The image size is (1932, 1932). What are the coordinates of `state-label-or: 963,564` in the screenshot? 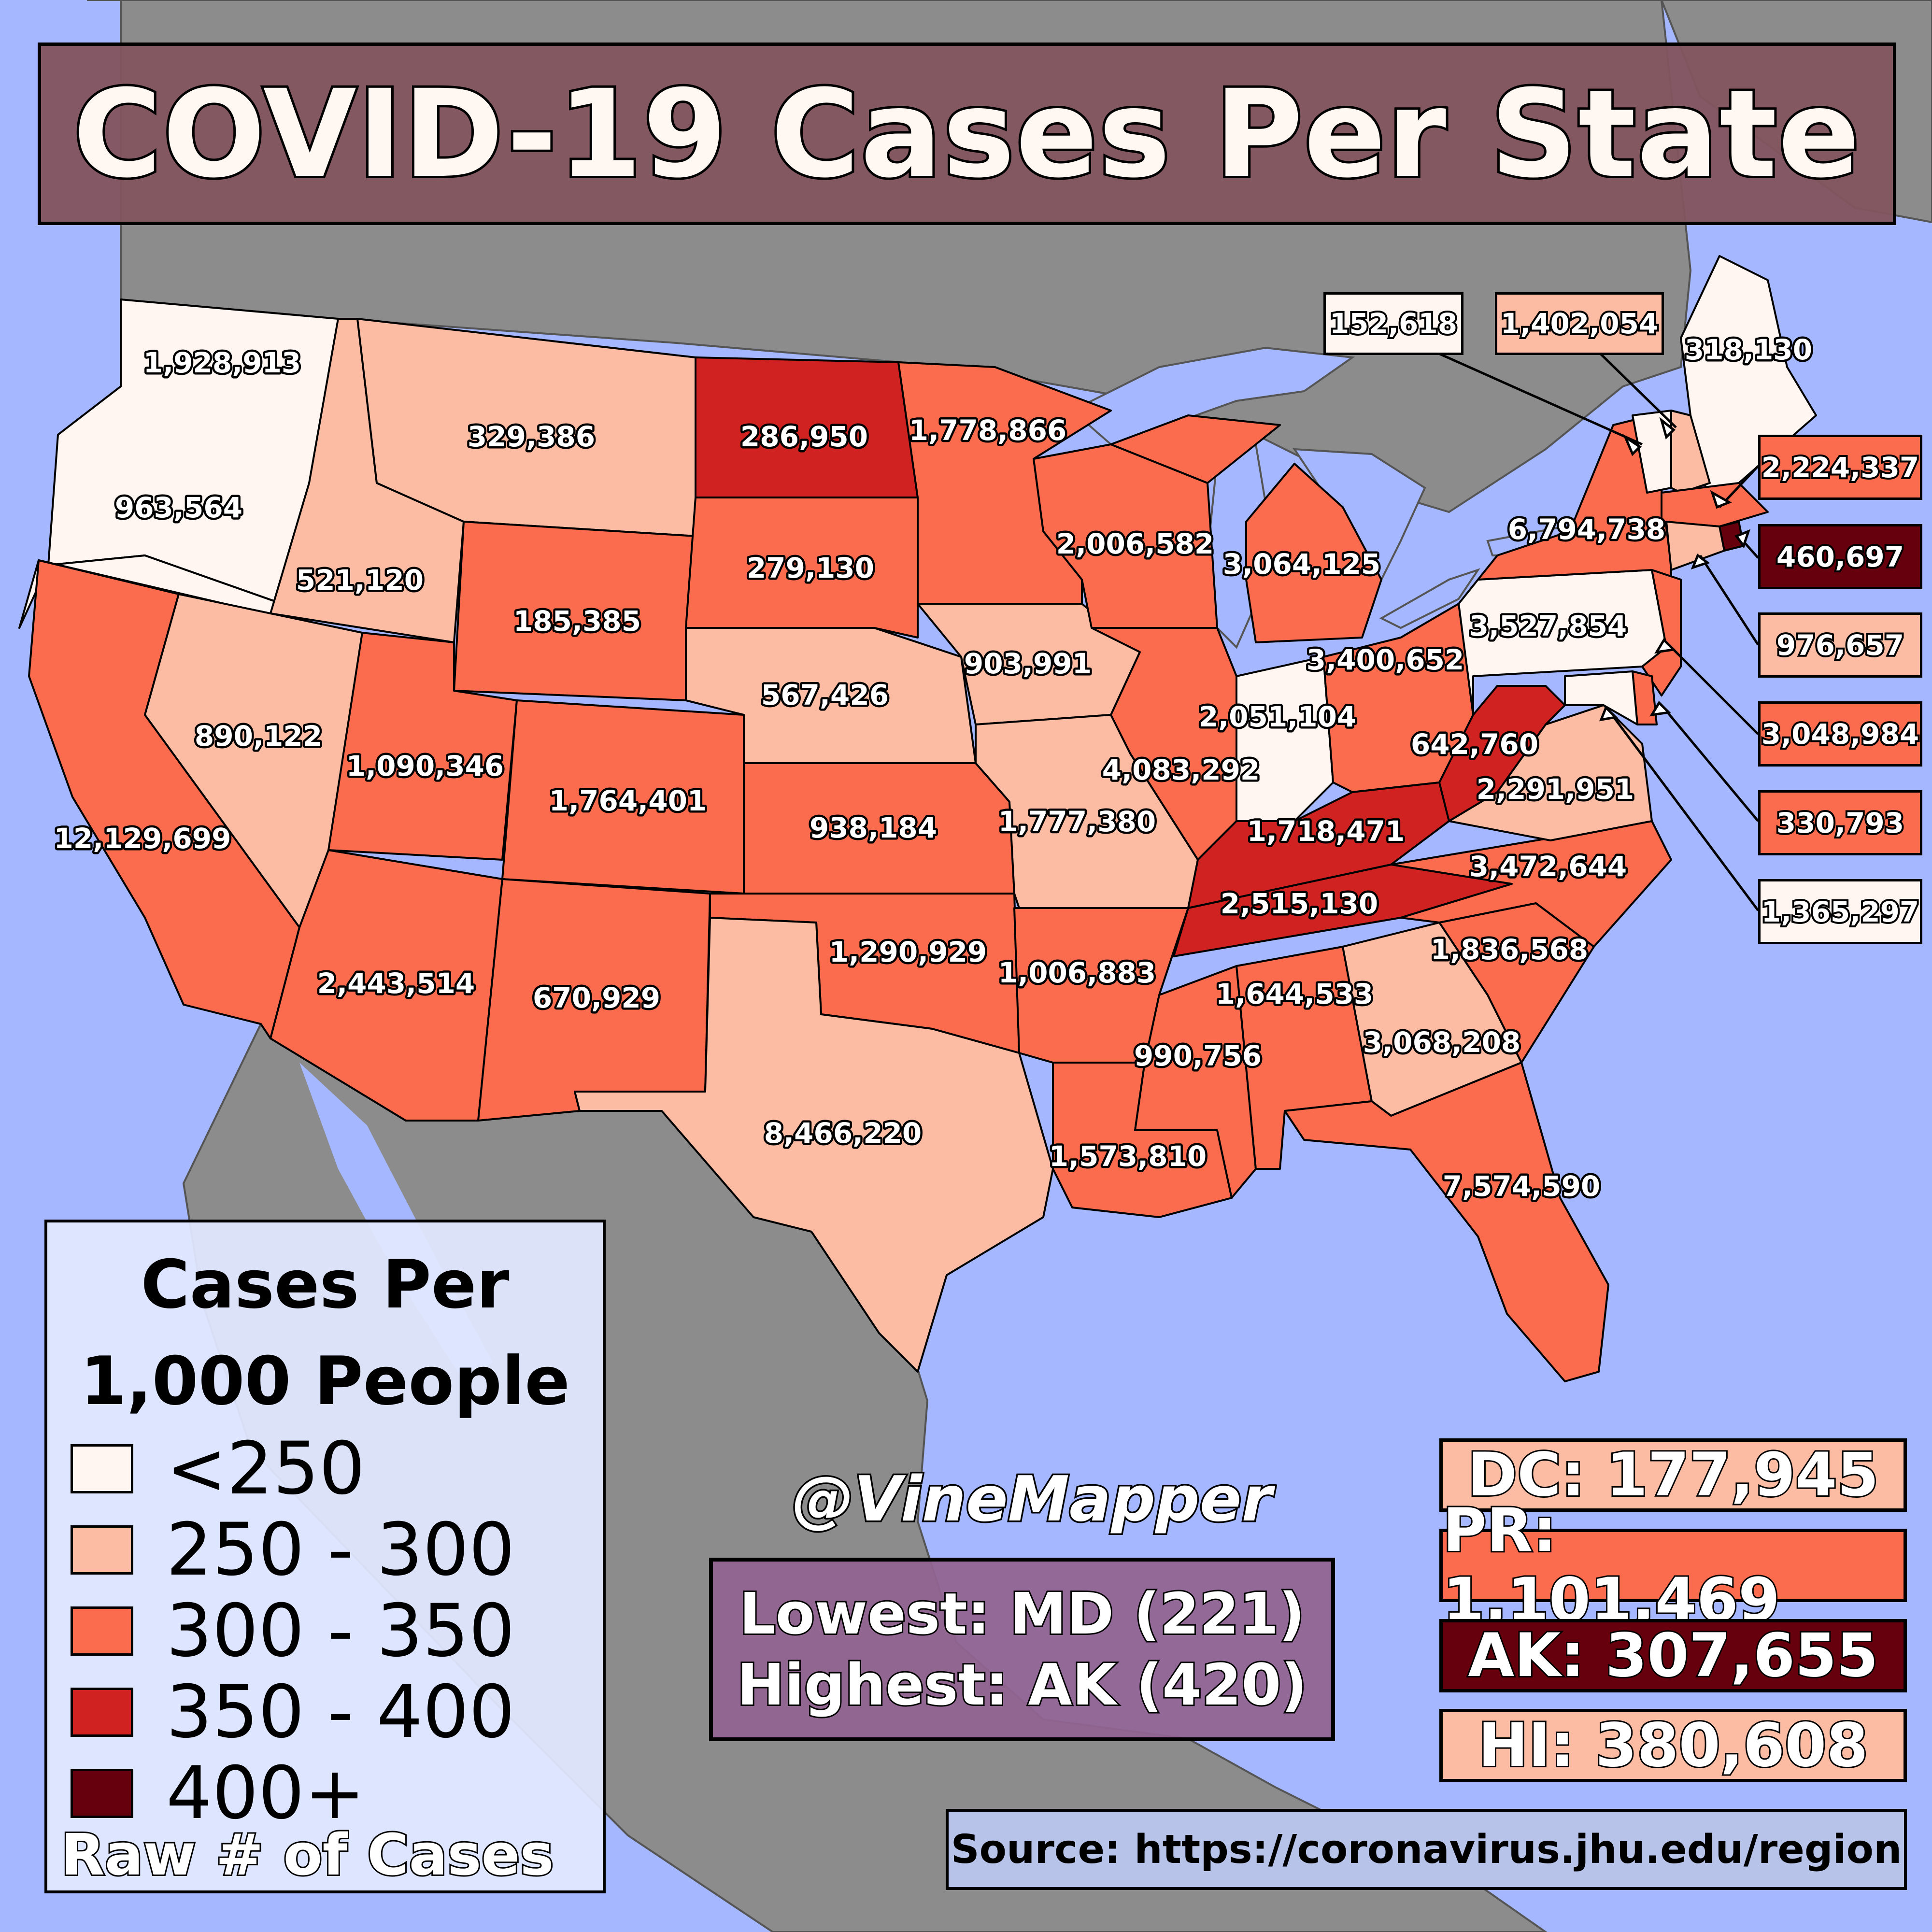 It's located at (178, 507).